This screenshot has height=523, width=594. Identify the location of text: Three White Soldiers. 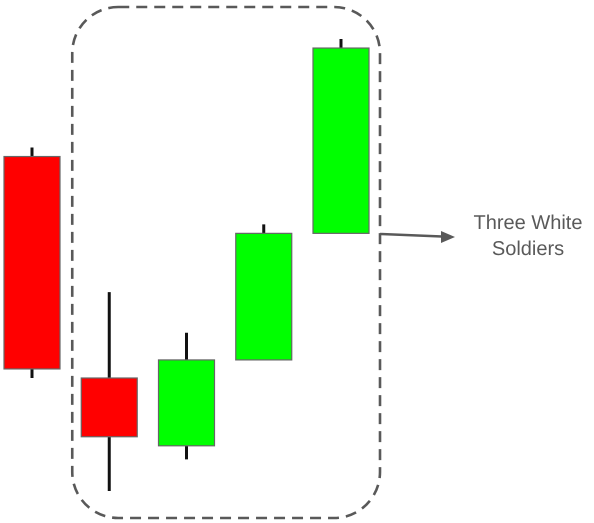
(528, 236).